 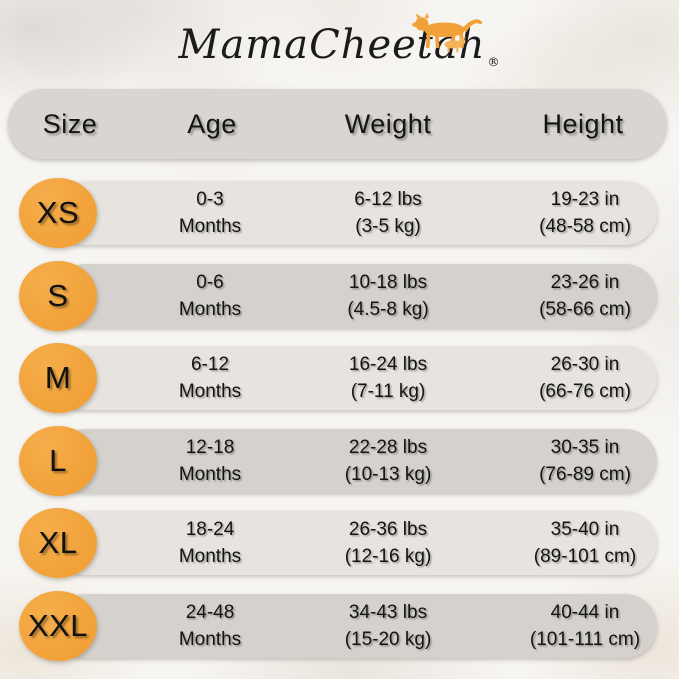 I want to click on height-in: 19-23 in, so click(x=585, y=199).